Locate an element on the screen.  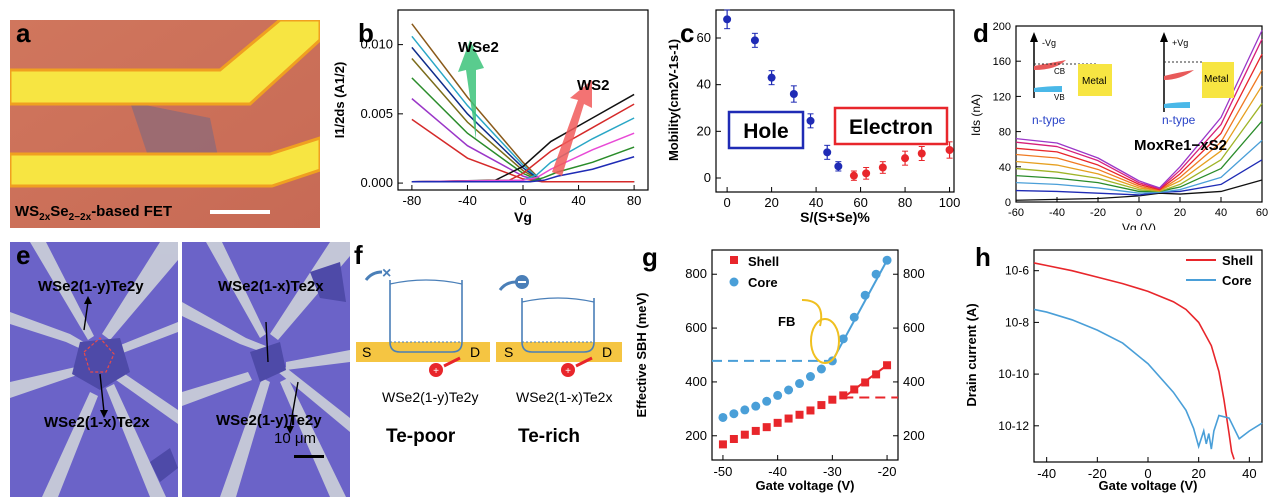
panel-d-xtick-label: -60 is located at coordinates (1016, 213).